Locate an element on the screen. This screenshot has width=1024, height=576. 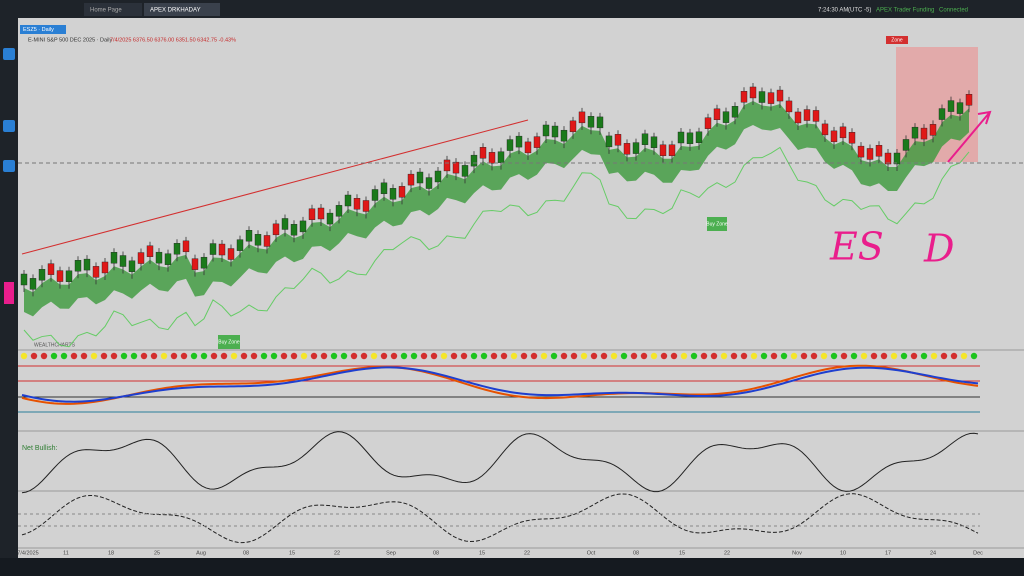
x-axis-label: 18 is located at coordinates (111, 553).